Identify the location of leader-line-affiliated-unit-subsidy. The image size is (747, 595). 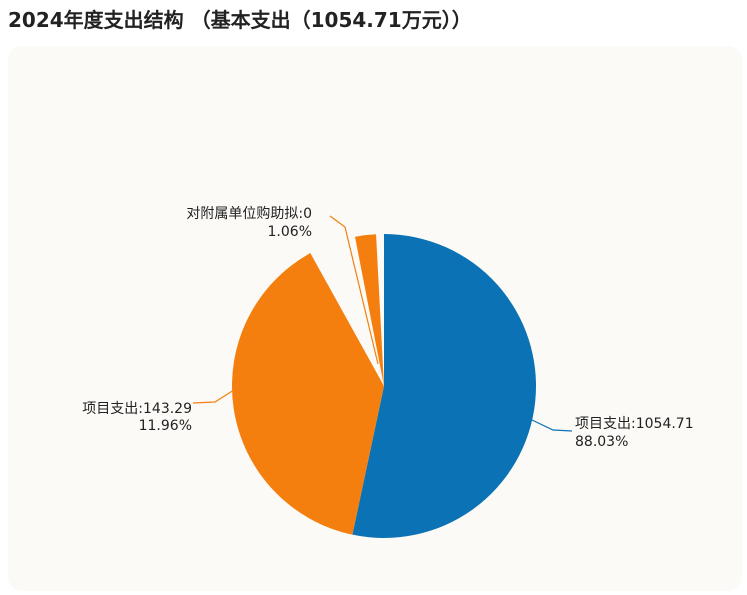
(354, 290).